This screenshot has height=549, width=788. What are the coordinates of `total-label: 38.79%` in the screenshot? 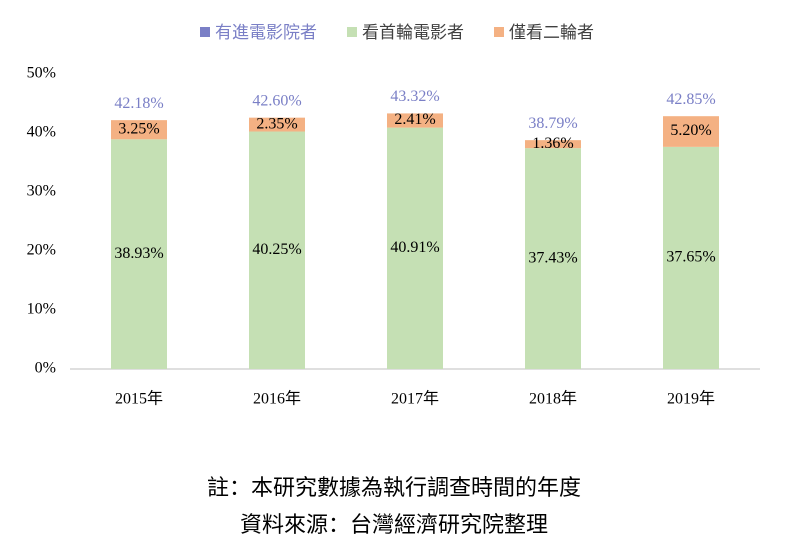 It's located at (552, 123).